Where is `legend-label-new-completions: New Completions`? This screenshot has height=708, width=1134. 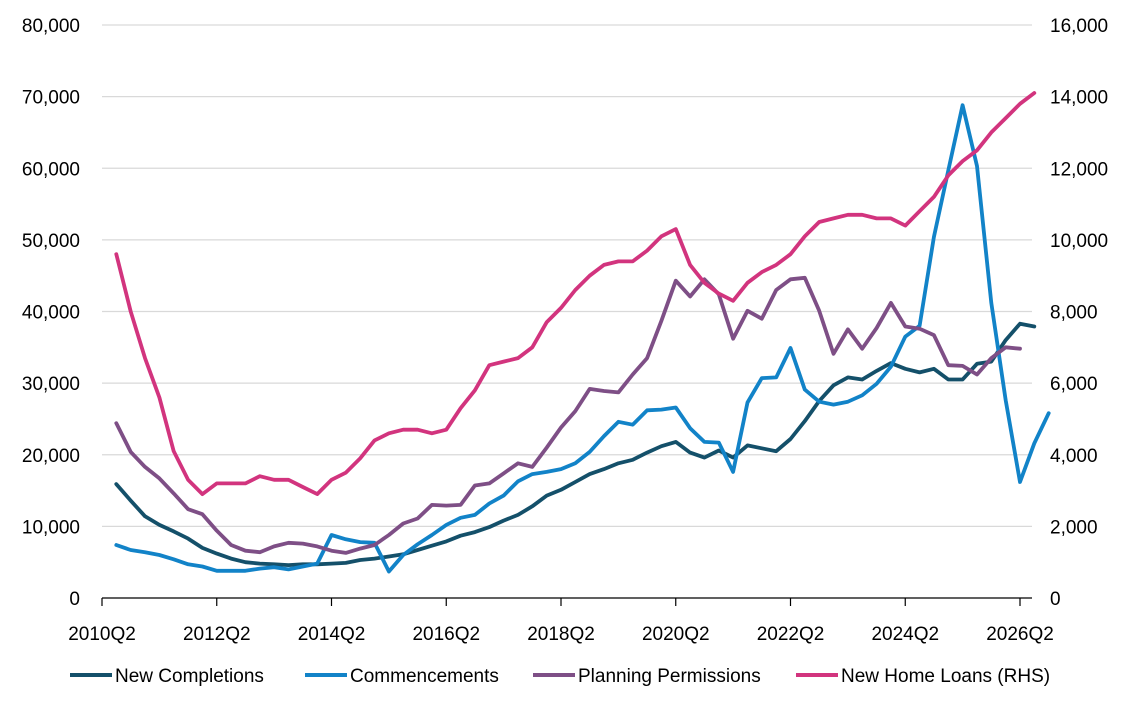
legend-label-new-completions: New Completions is located at coordinates (189, 676).